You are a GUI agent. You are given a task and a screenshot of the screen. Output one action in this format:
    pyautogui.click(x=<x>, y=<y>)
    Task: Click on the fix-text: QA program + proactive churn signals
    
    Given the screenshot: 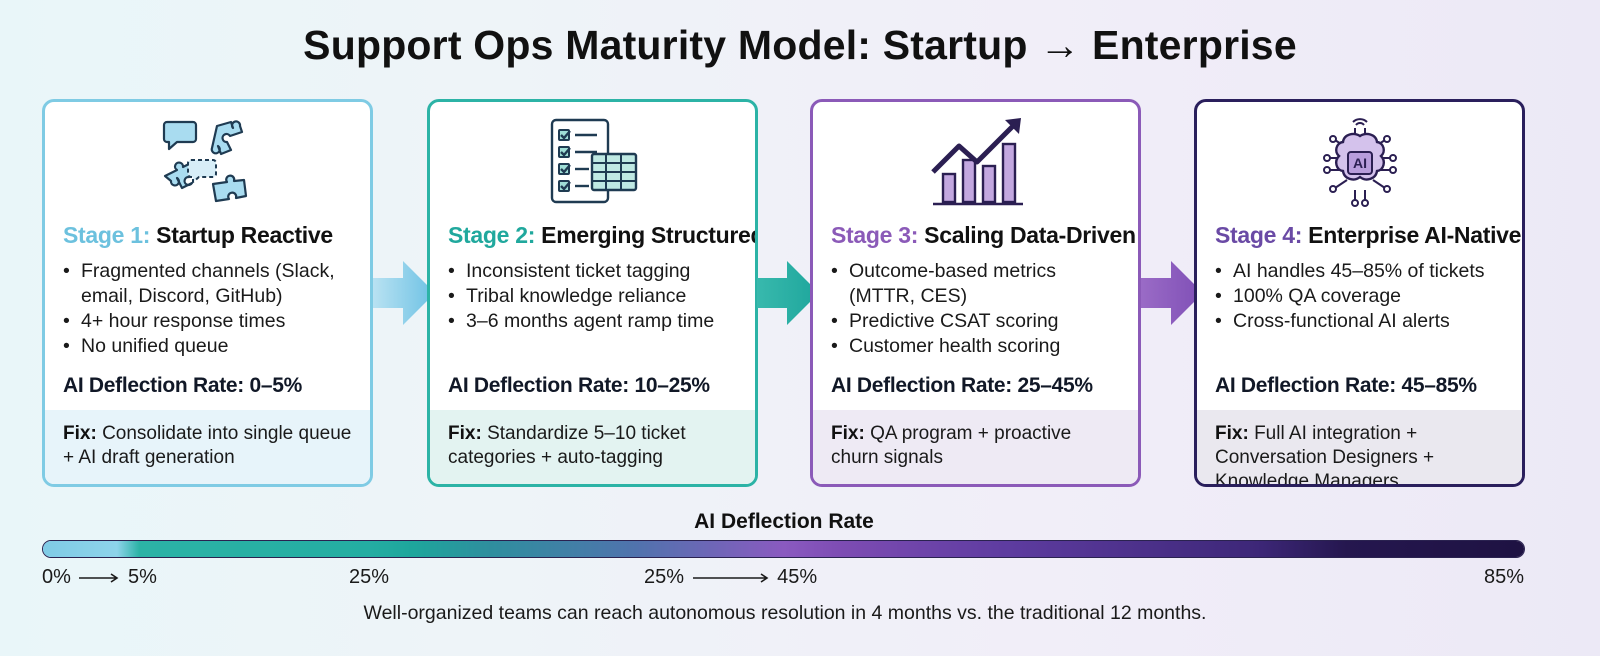 What is the action you would take?
    pyautogui.click(x=951, y=445)
    